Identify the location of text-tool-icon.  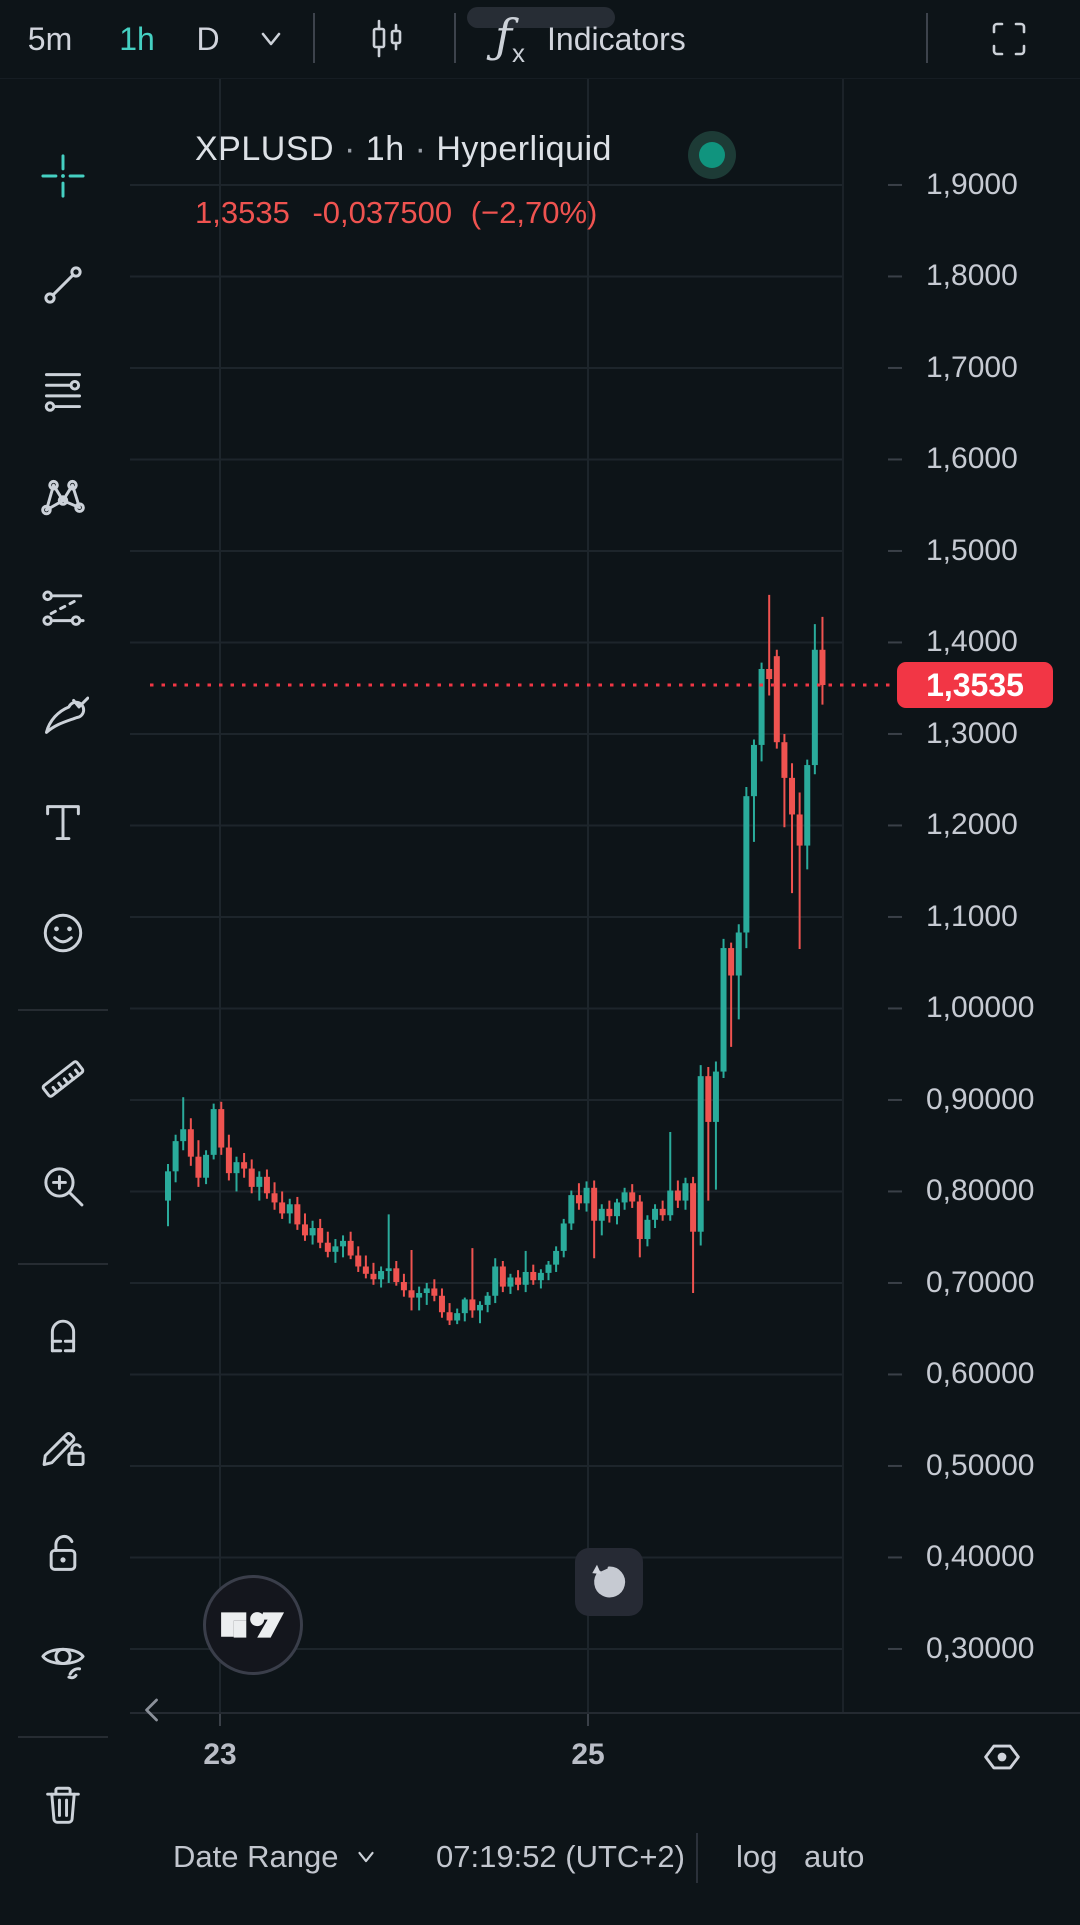
(63, 822).